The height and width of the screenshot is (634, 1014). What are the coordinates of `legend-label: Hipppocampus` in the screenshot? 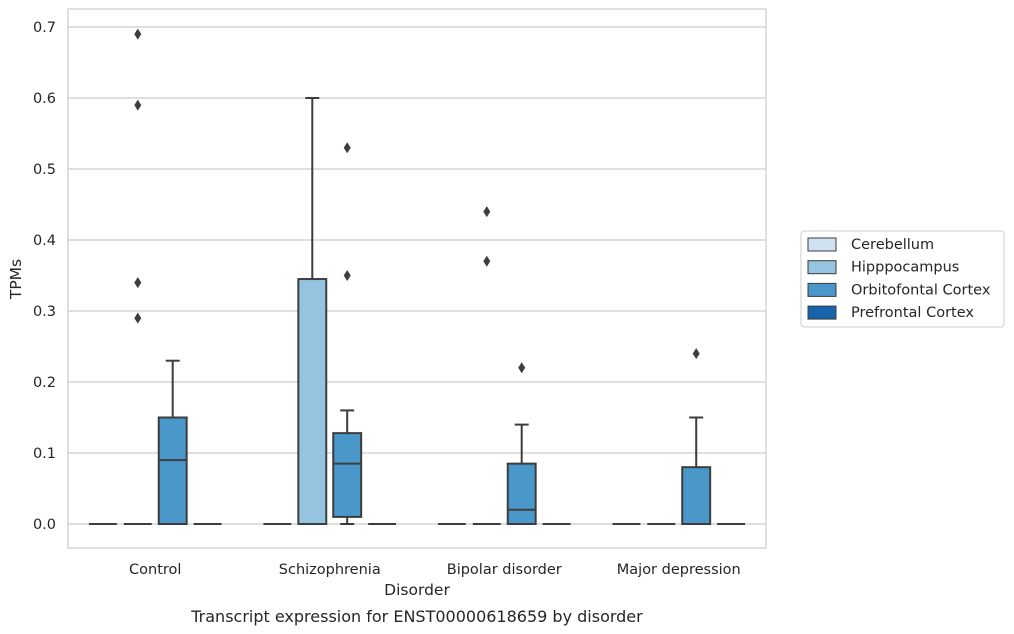 It's located at (905, 268).